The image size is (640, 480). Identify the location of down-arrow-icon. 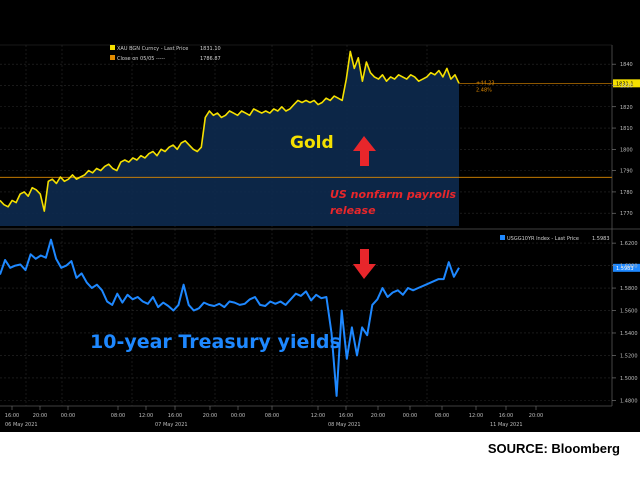
(364, 264).